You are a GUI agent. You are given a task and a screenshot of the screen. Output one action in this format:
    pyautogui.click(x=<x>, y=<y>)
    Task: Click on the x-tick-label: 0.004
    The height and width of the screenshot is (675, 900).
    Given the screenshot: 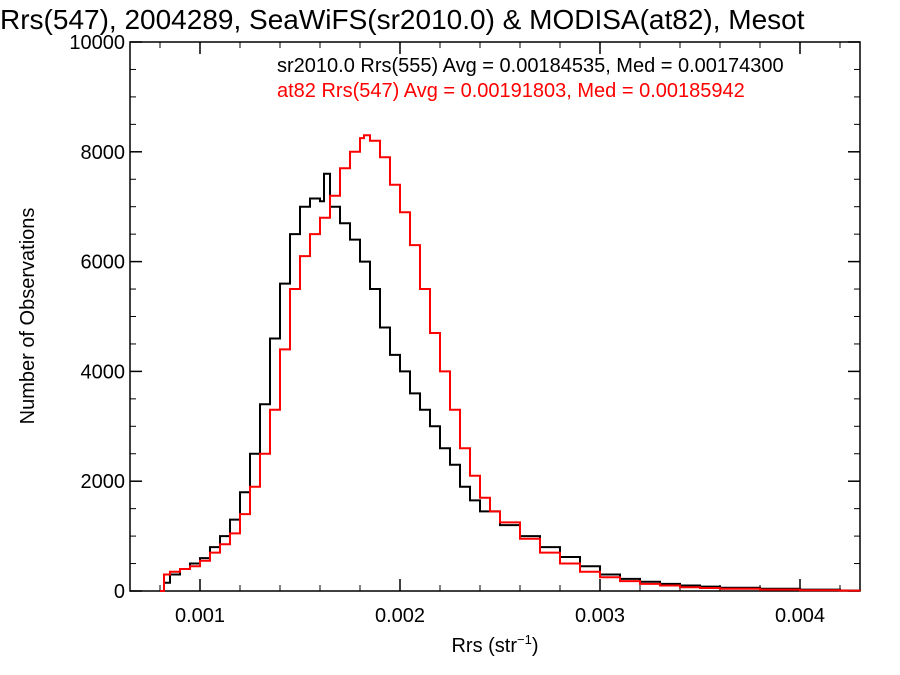 What is the action you would take?
    pyautogui.click(x=800, y=616)
    